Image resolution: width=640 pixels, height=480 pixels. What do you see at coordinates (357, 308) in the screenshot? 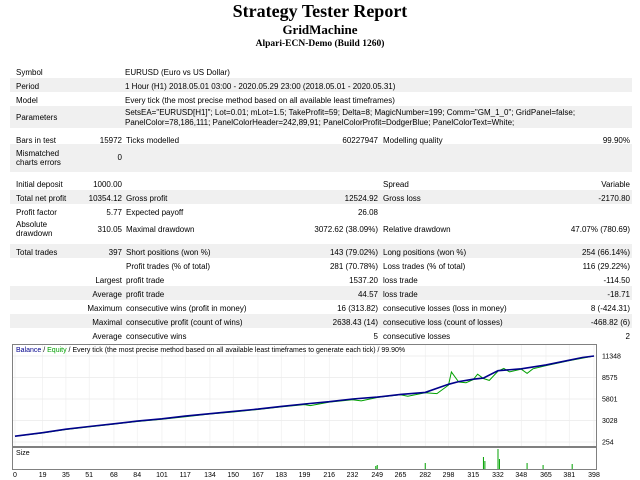
I see `max-consec-wins-value: 16 (313.82)` at bounding box center [357, 308].